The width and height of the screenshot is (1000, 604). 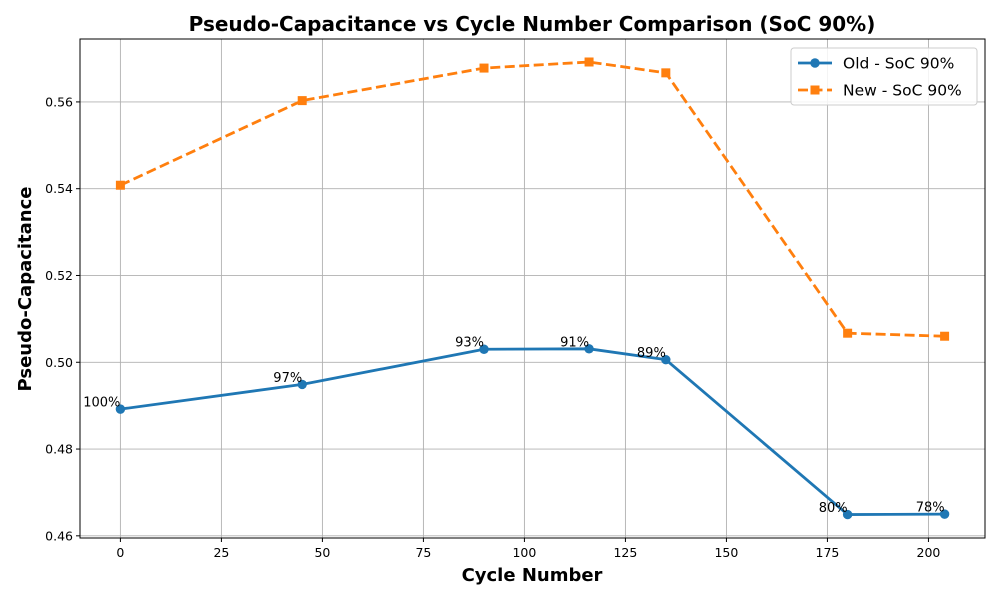 I want to click on y-axis-label: Pseudo-Capacitance, so click(x=25, y=288).